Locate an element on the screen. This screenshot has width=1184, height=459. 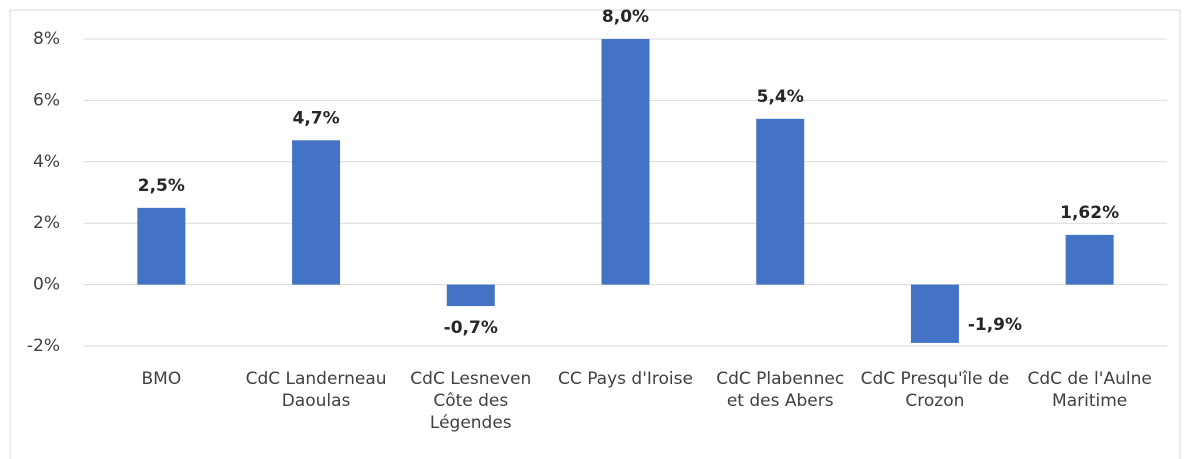
y-tick-label: 4% is located at coordinates (46, 162).